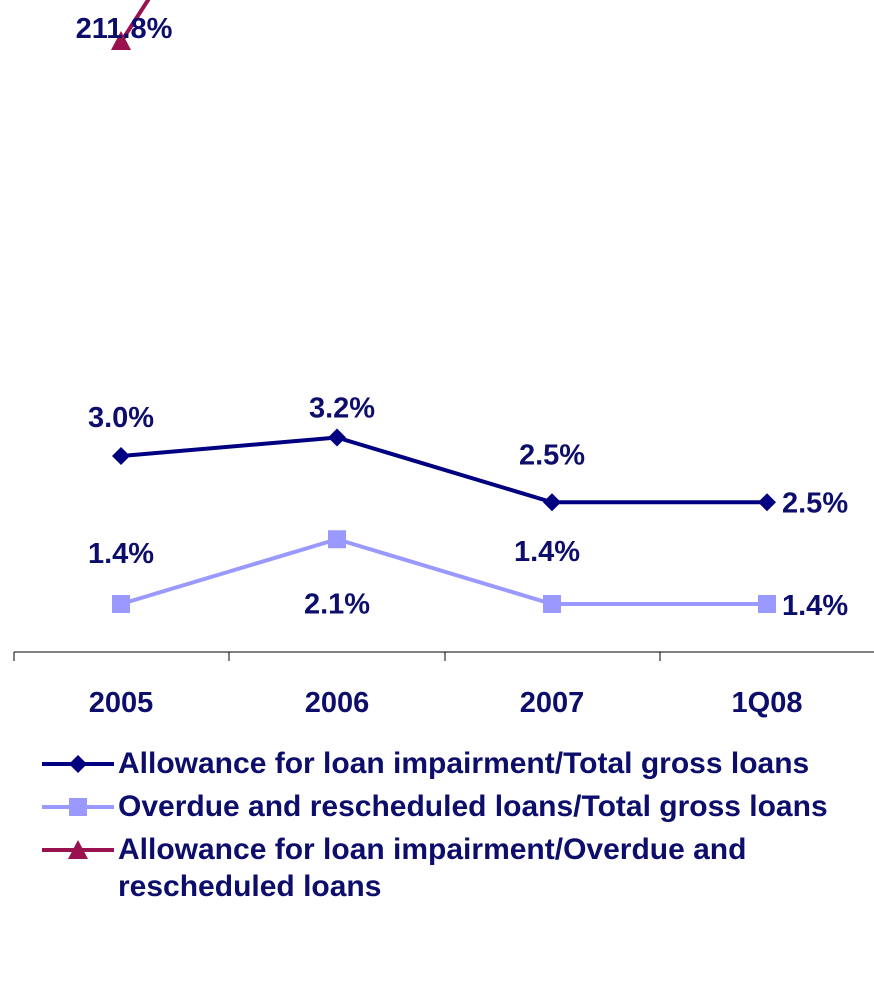 The image size is (874, 989). I want to click on legend-triangle-marker, so click(78, 849).